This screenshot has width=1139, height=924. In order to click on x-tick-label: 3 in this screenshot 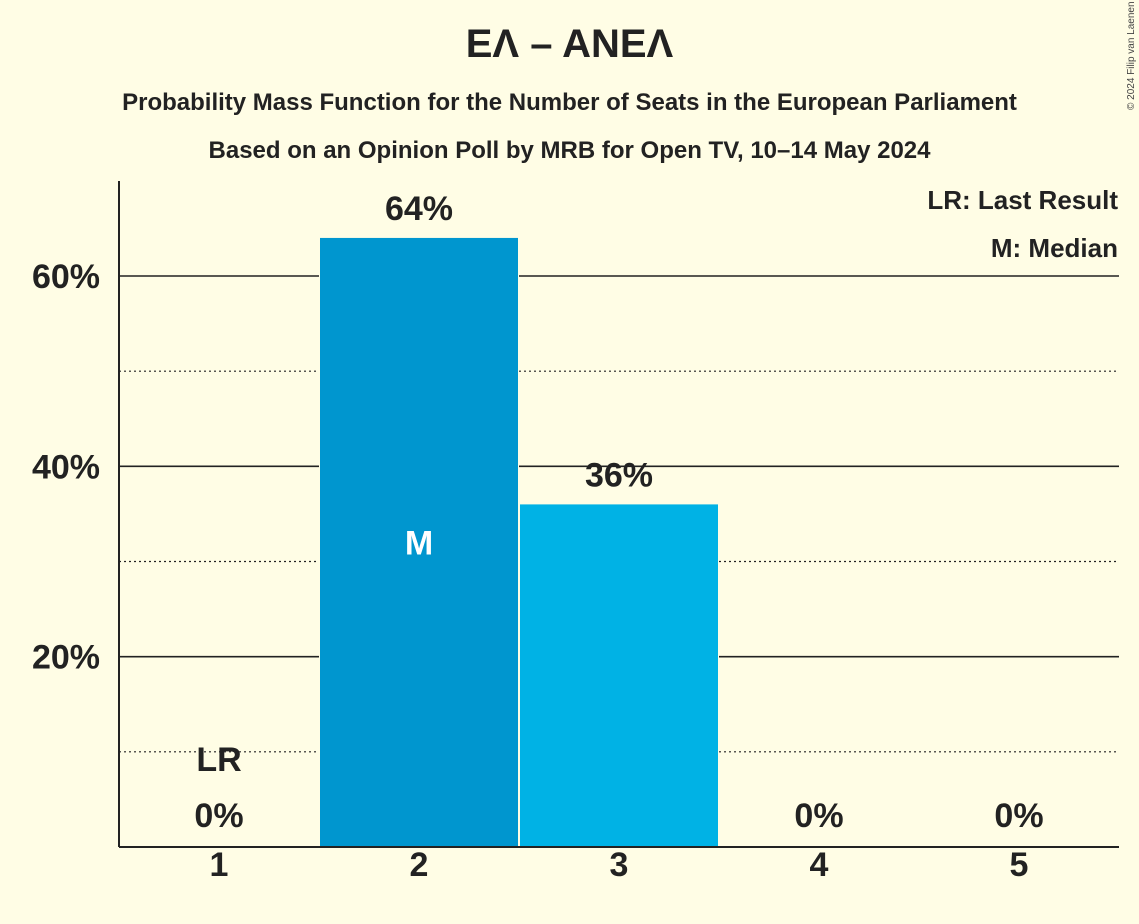, I will do `click(619, 865)`.